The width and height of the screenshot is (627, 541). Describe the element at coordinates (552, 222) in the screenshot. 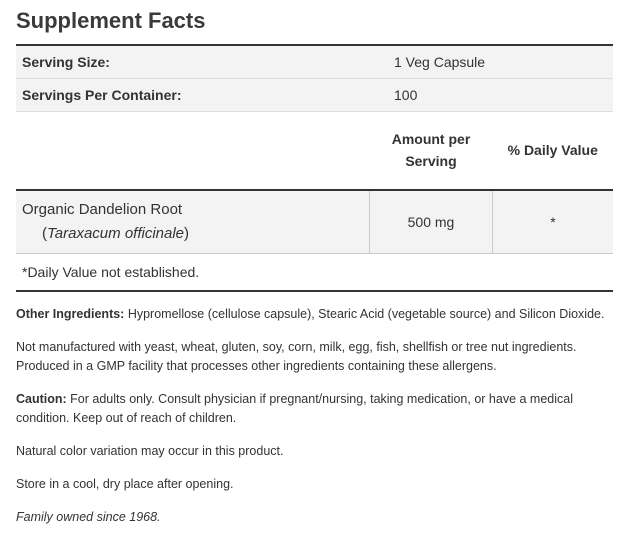

I see `daily-value: *` at that location.